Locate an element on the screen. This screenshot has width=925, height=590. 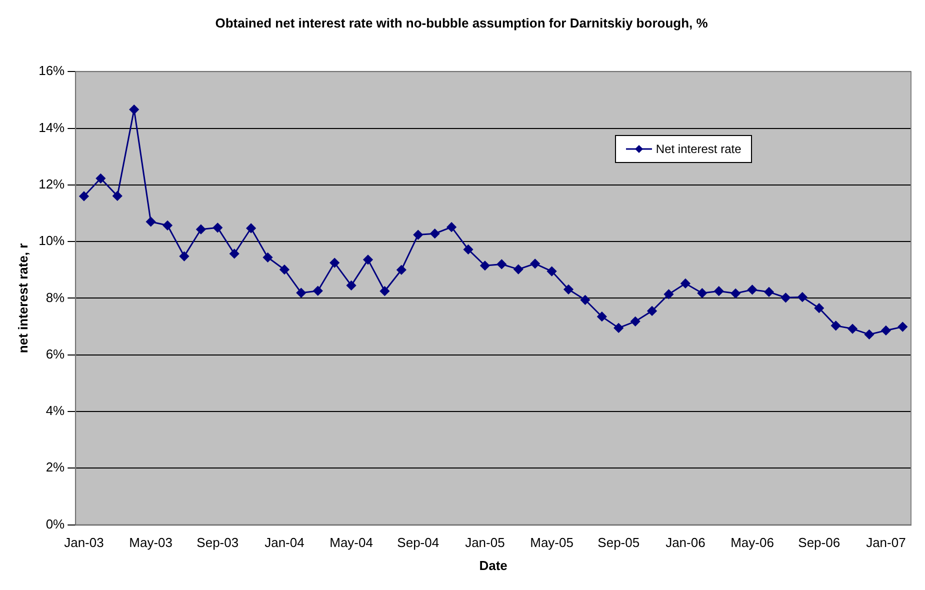
y-tick-label: 2% is located at coordinates (56, 467).